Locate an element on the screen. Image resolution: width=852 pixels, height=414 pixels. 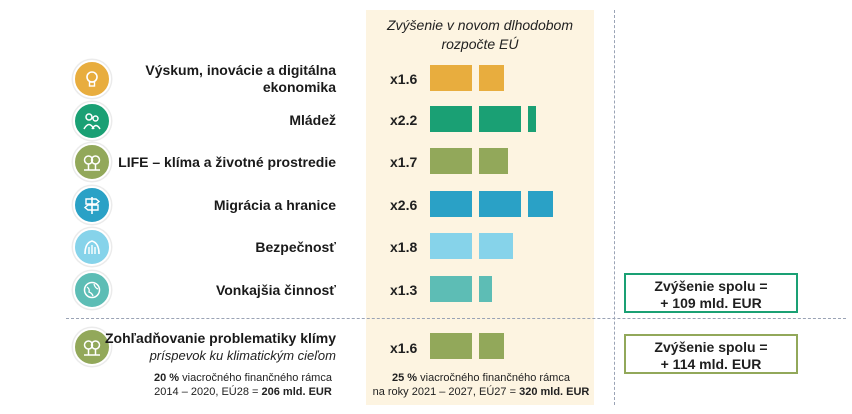
chart-title: Zvýšenie v novom dlhodobom rozpočte EÚ is located at coordinates (480, 34).